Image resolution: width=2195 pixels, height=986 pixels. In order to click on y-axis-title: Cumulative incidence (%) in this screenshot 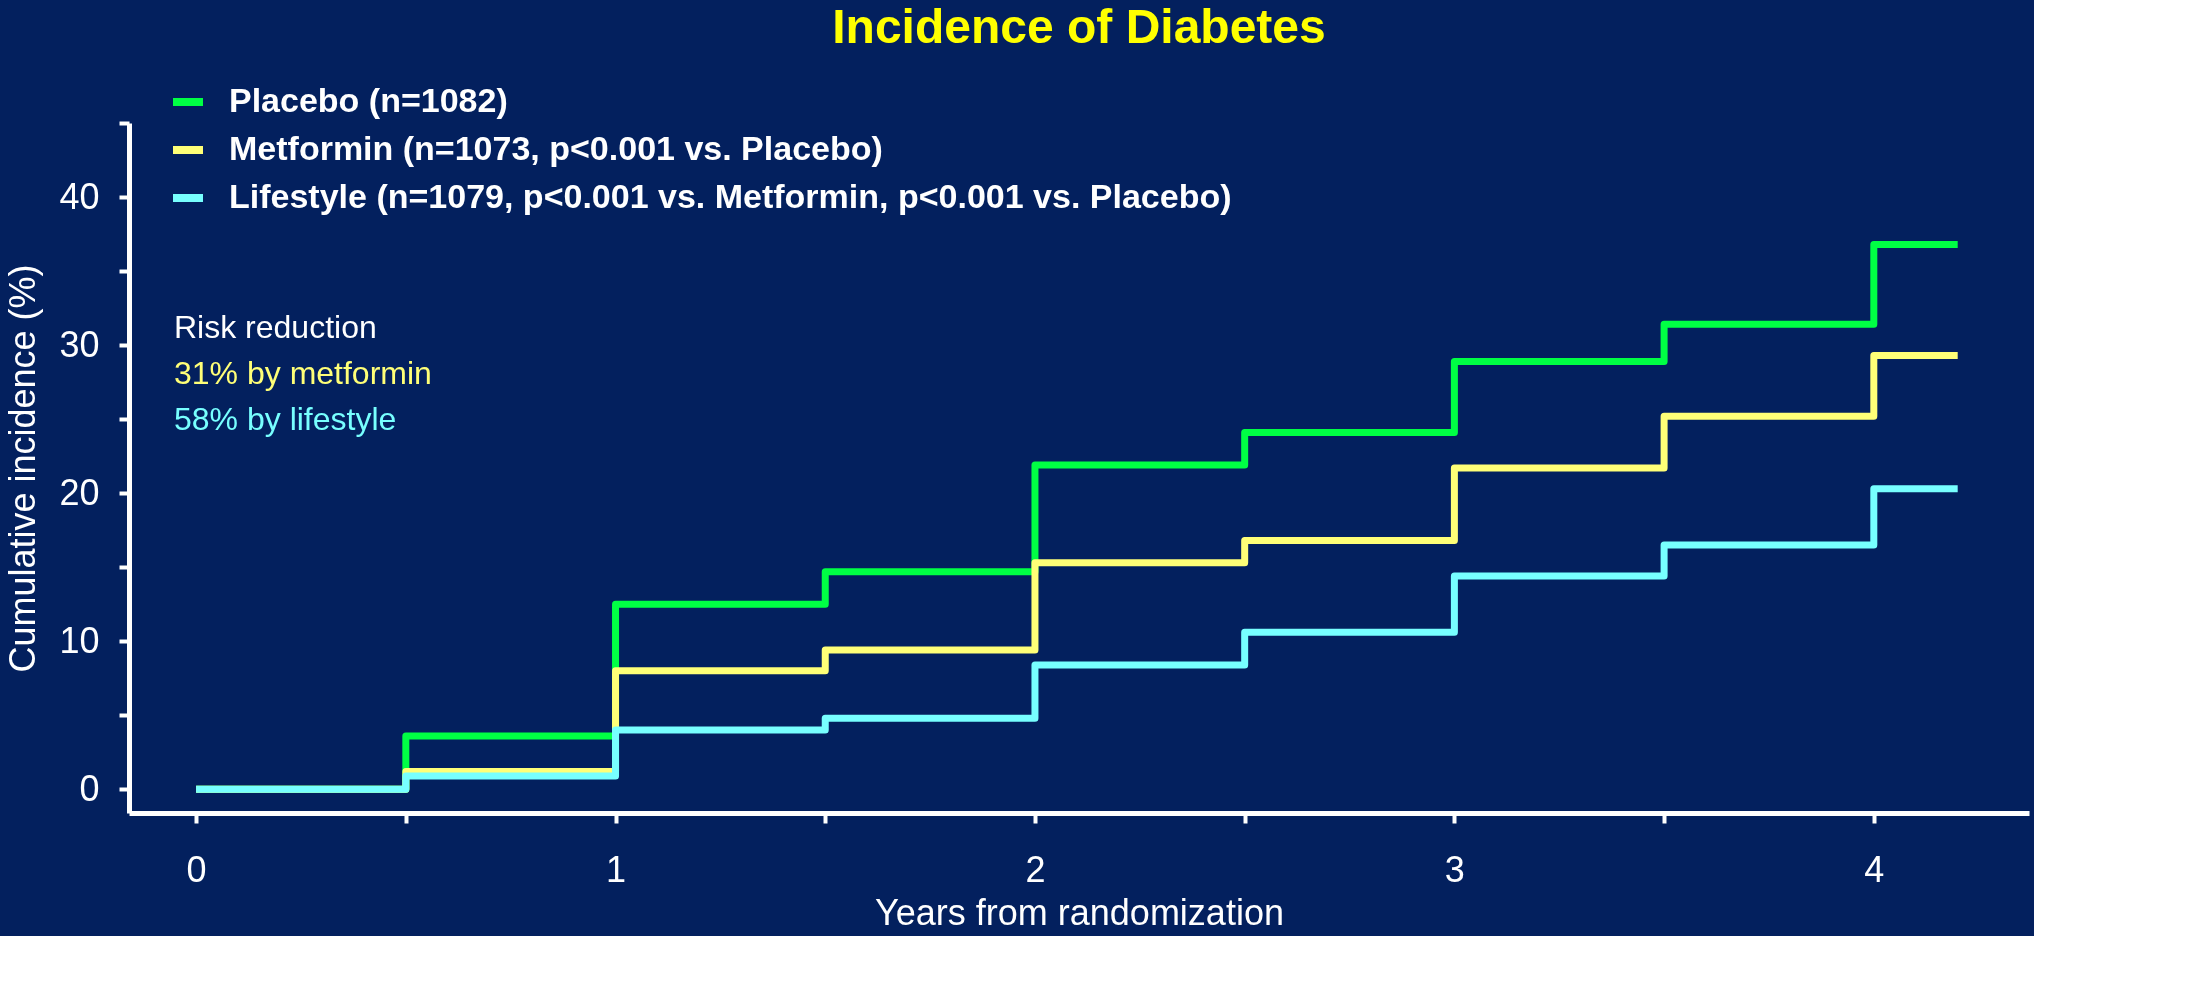, I will do `click(23, 468)`.